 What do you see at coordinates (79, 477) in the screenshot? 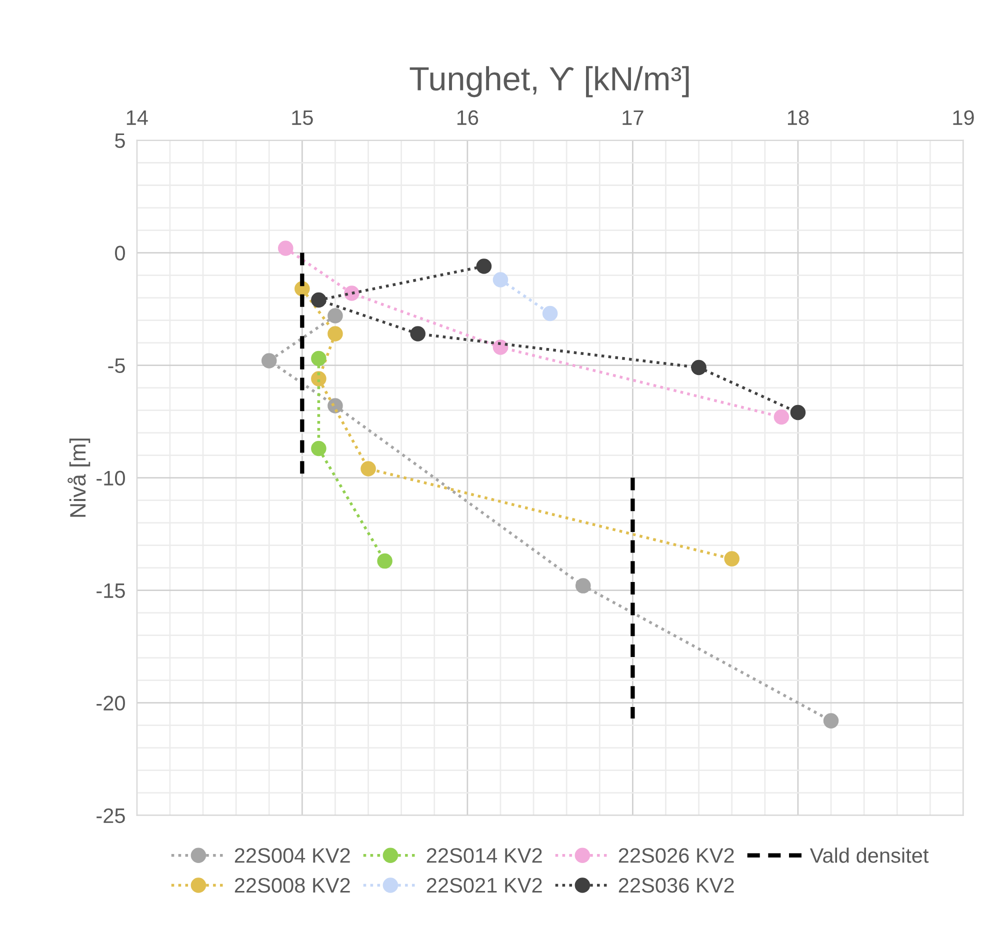
I see `y-axis-title: Nivå [m]` at bounding box center [79, 477].